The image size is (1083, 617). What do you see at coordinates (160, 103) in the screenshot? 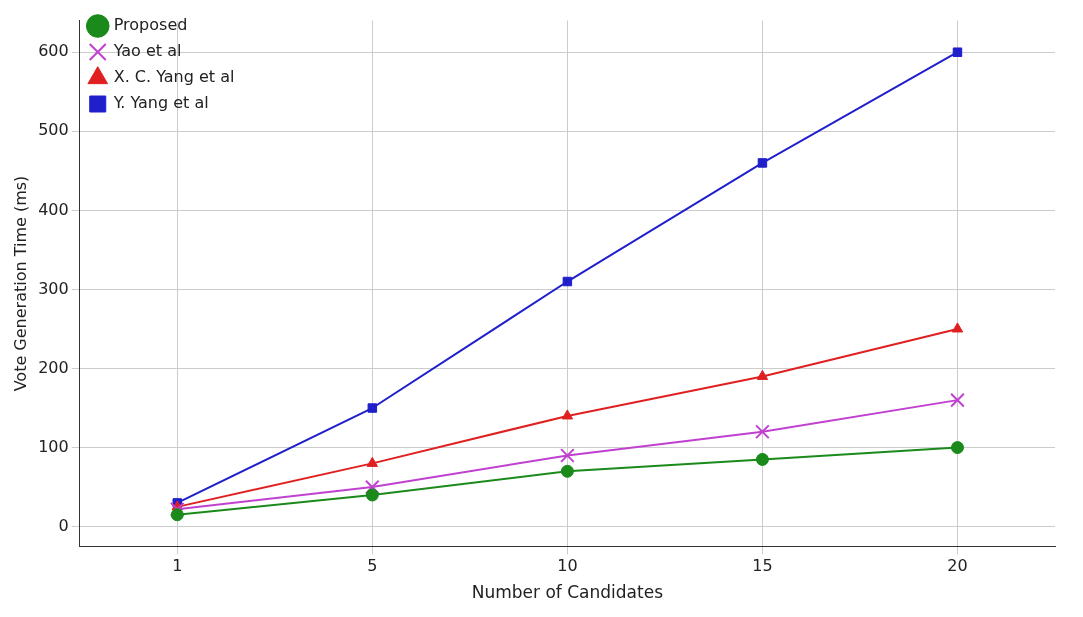
I see `legend-label: Y. Yang et al` at bounding box center [160, 103].